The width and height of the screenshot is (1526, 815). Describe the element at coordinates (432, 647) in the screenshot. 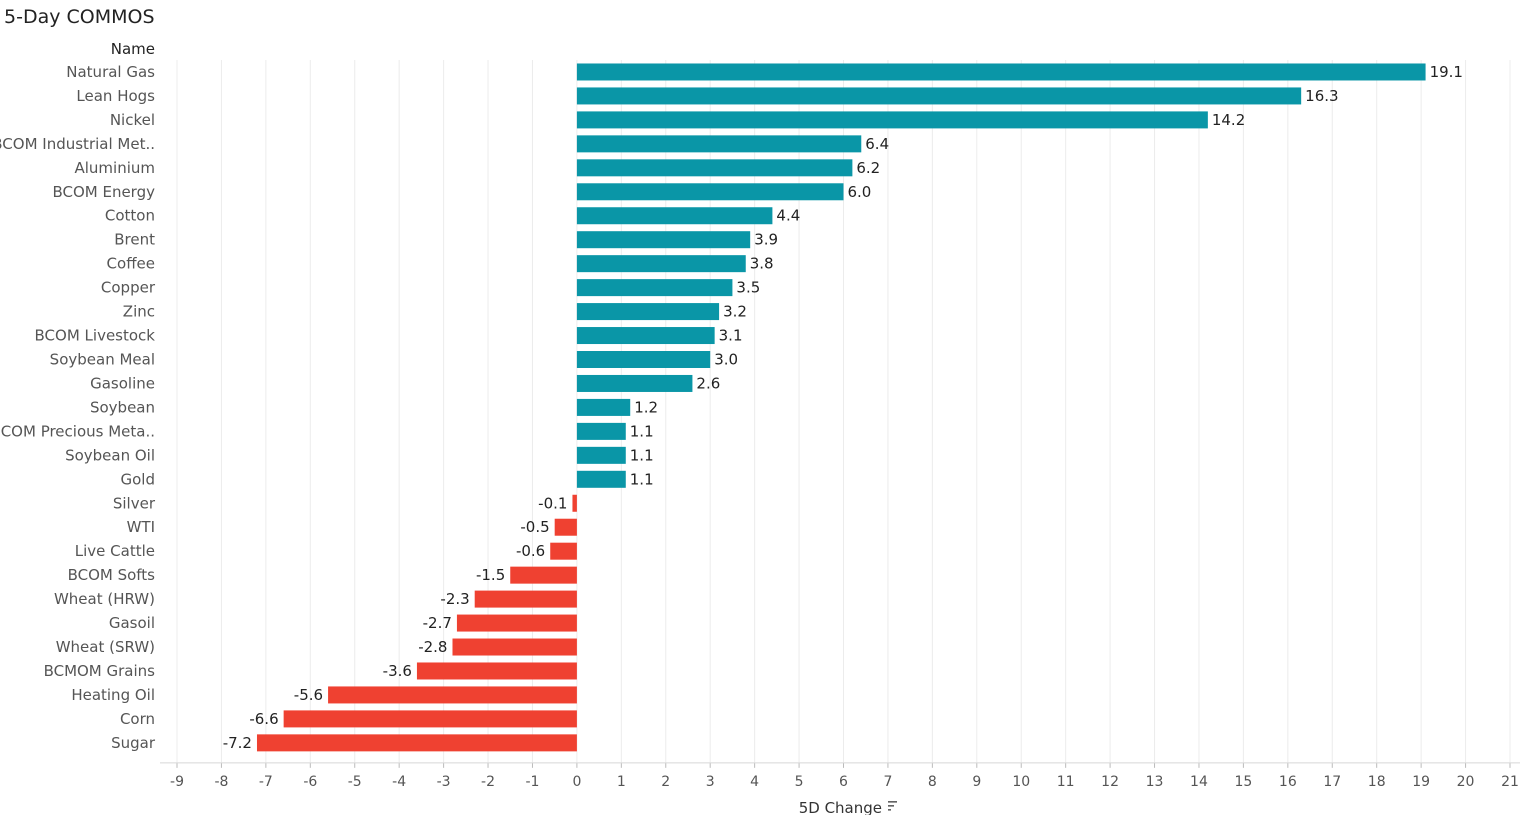

I see `value-label: -2.8` at that location.